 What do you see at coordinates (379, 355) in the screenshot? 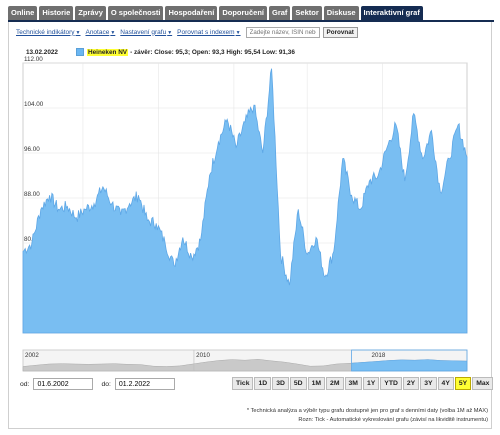
I see `navigator-year-label: 2018` at bounding box center [379, 355].